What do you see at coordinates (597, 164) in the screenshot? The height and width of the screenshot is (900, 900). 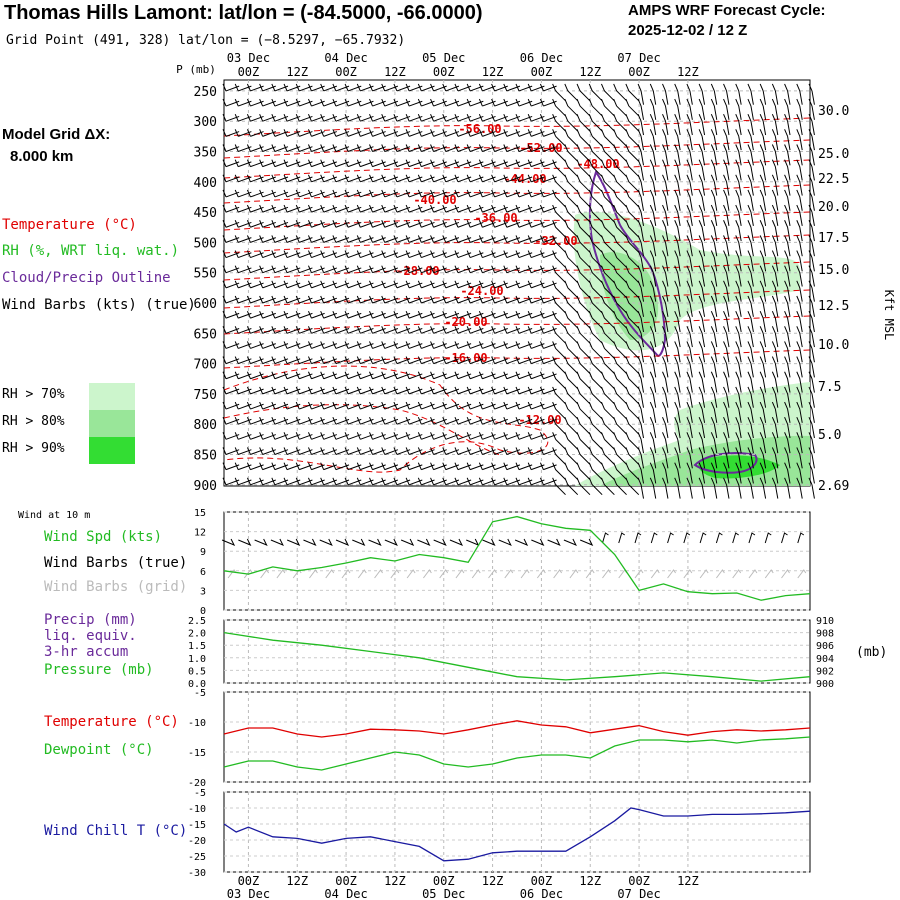 I see `isotherm-label: -48.00` at bounding box center [597, 164].